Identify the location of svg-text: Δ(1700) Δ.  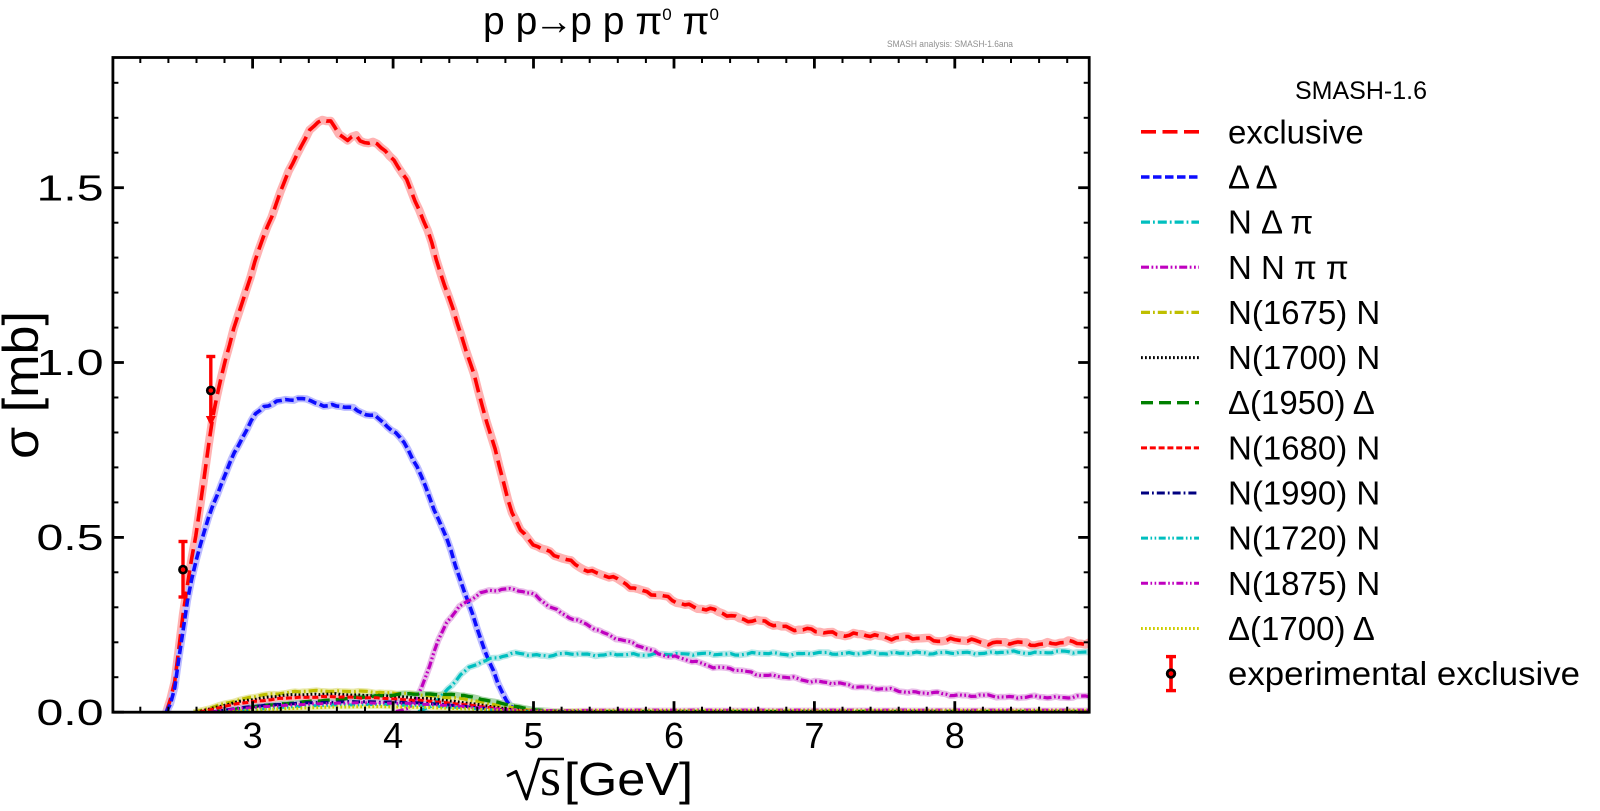
(1301, 628).